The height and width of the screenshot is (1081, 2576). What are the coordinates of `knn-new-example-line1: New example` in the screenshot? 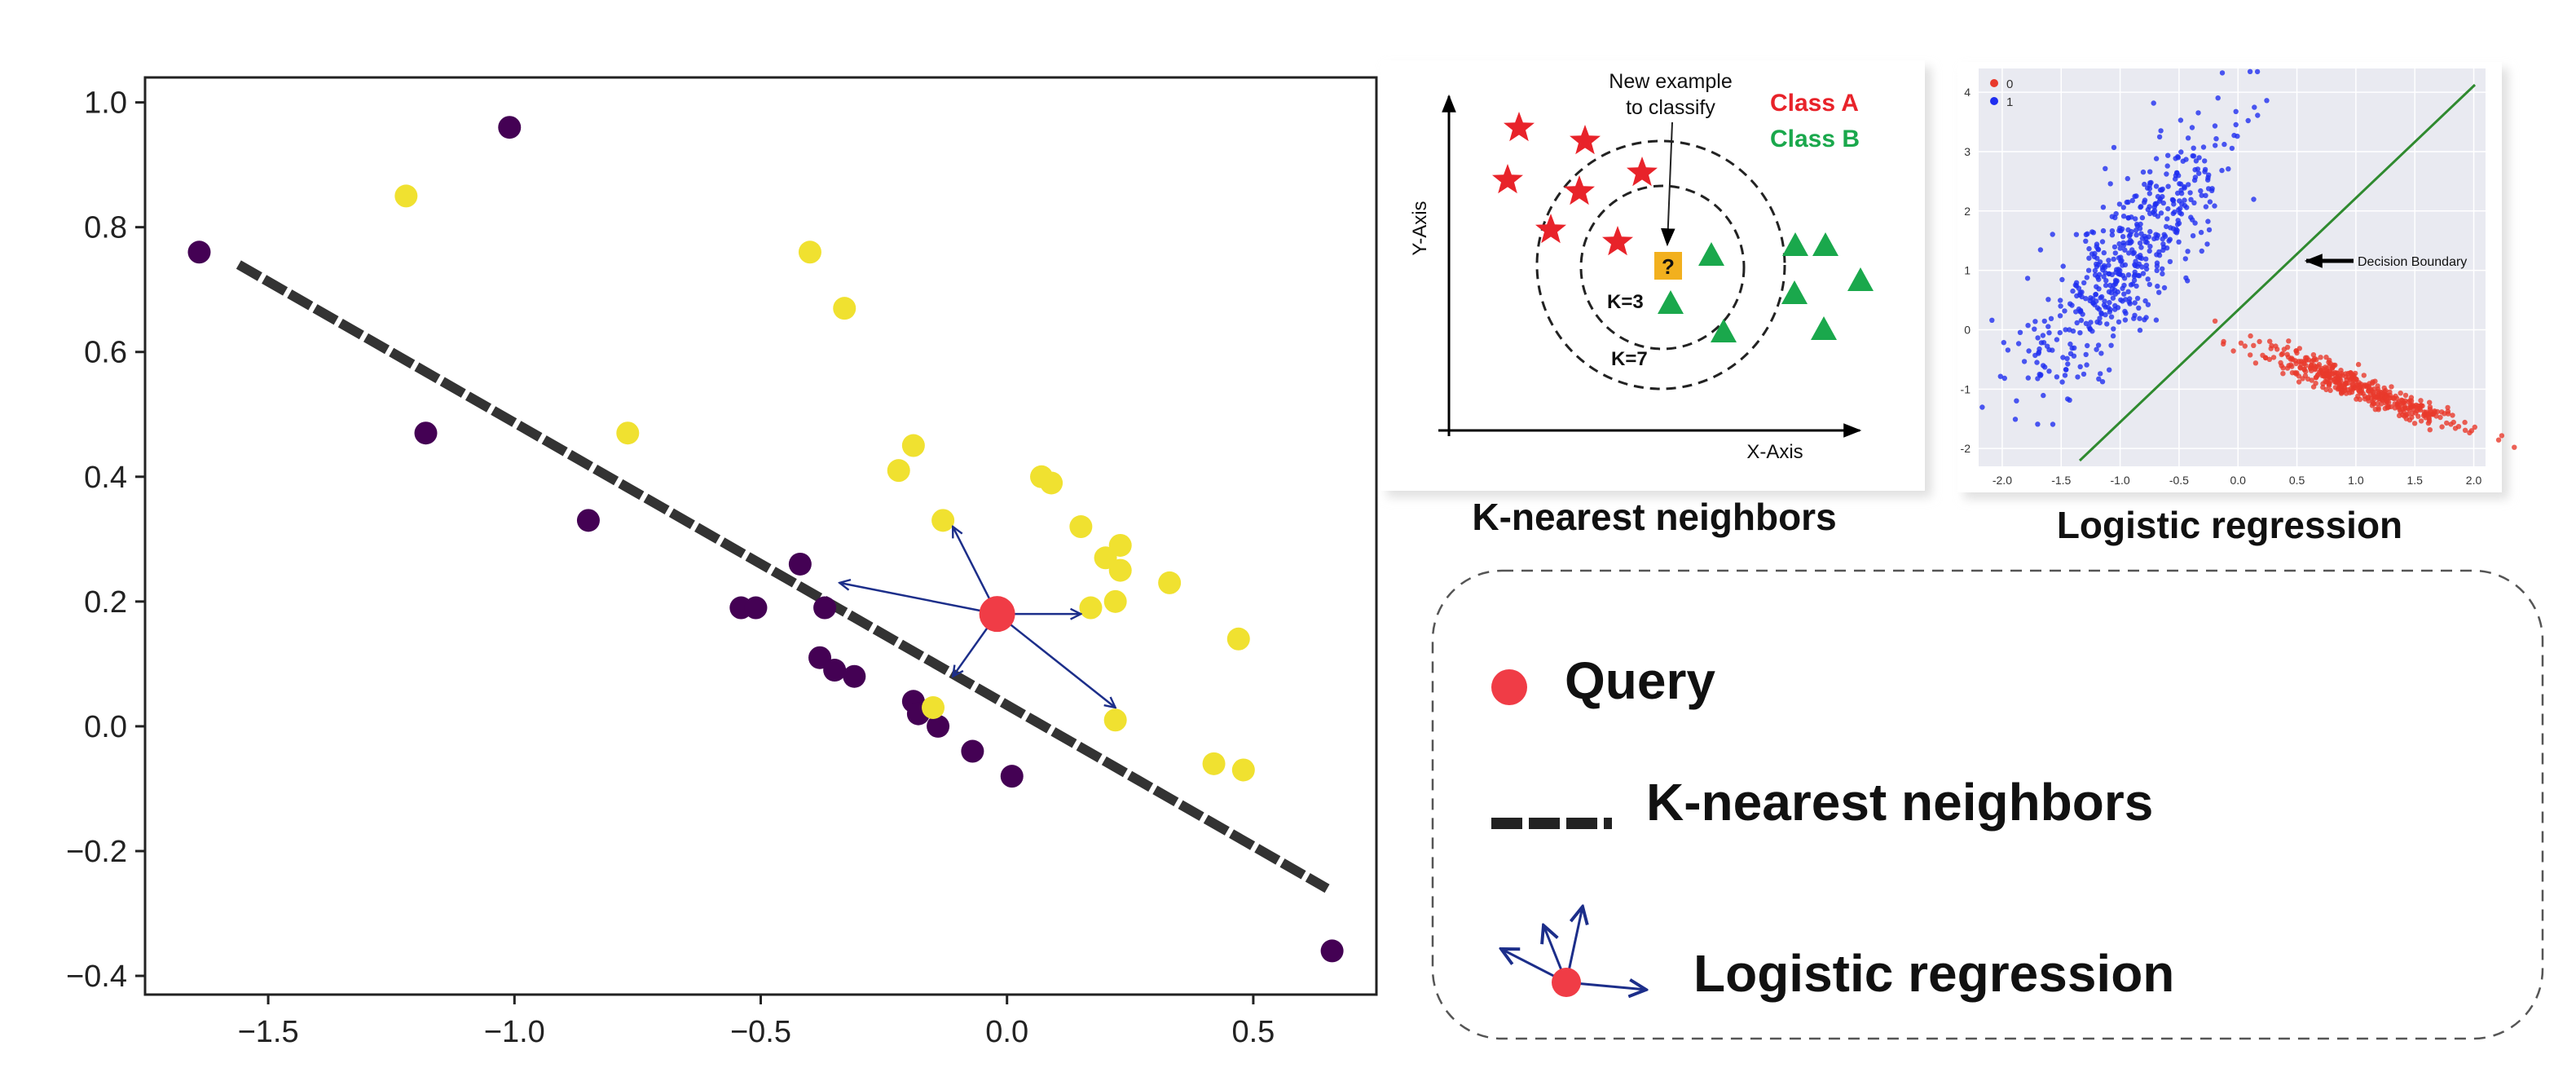 It's located at (1670, 81).